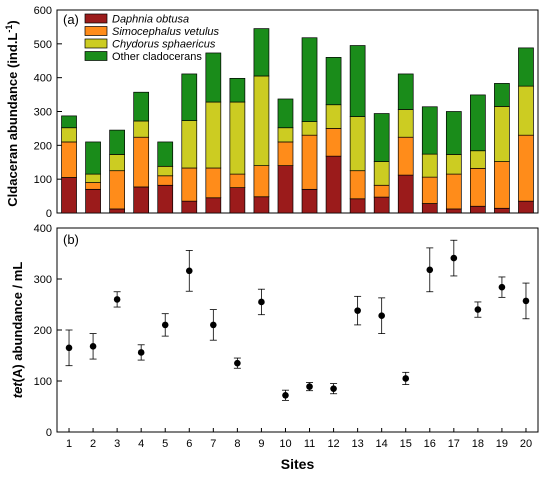 This screenshot has height=477, width=550. Describe the element at coordinates (17, 322) in the screenshot. I see `y-title-rest: (A) abundance / mL` at that location.